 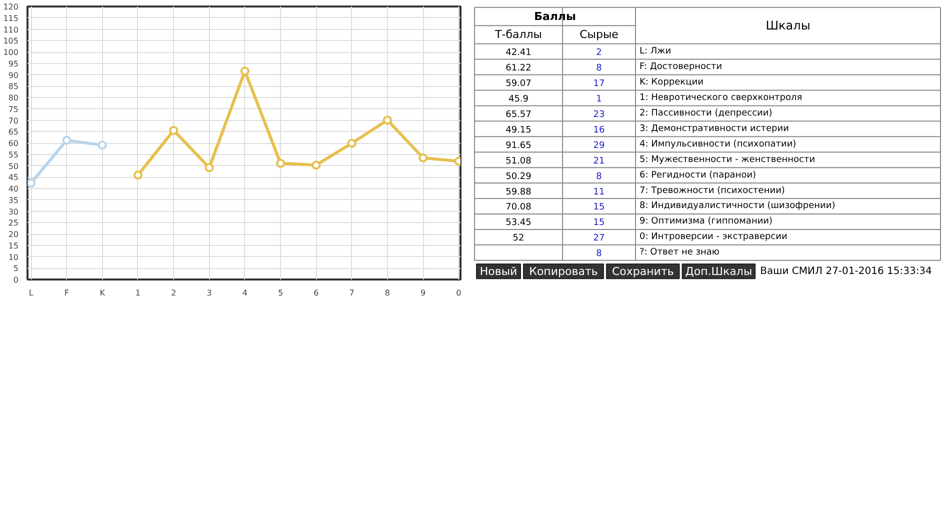 I want to click on x-tick-label: K, so click(x=103, y=293).